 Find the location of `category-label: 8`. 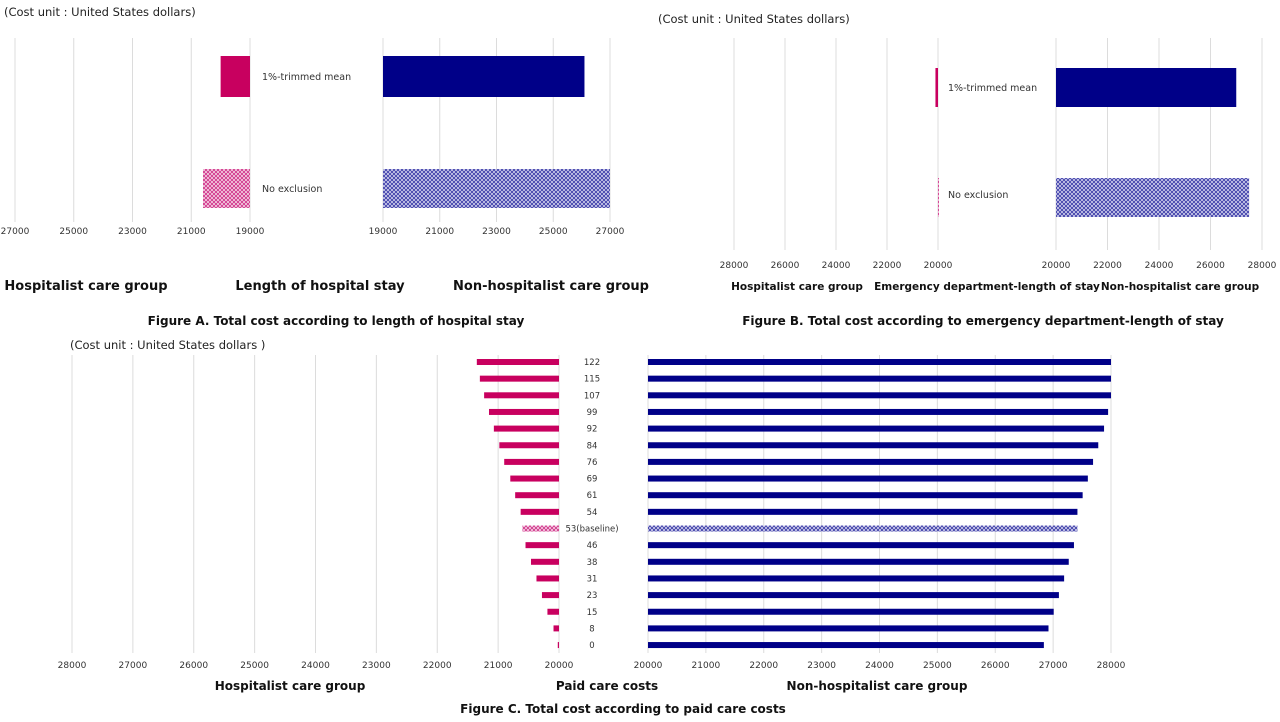

category-label: 8 is located at coordinates (591, 629).